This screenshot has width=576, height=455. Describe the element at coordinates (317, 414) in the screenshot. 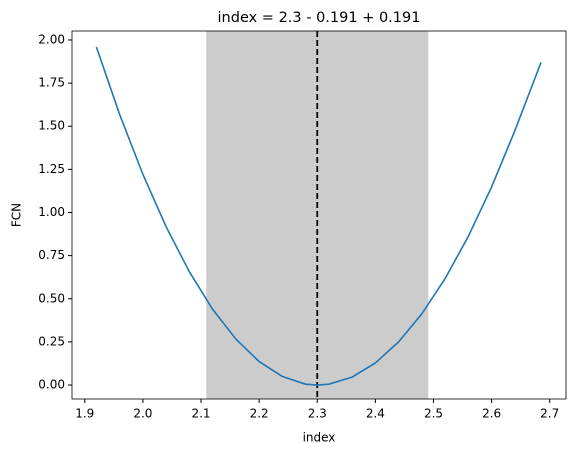

I see `x-tick-label: 2.3` at that location.